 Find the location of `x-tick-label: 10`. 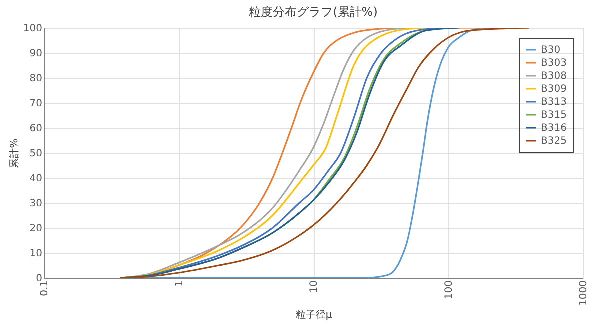

x-tick-label: 10 is located at coordinates (314, 287).